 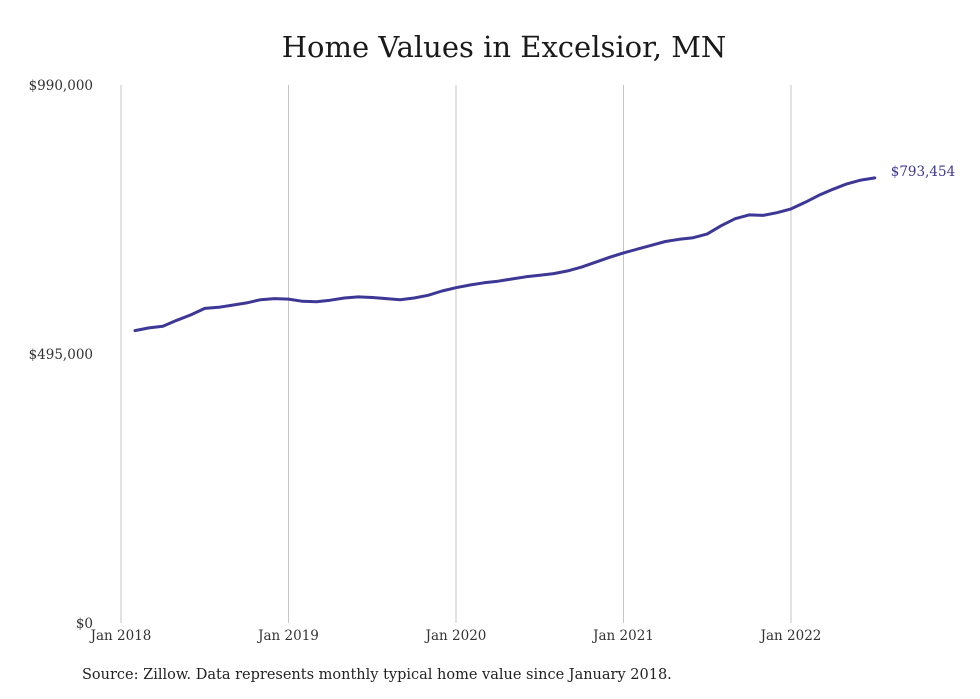 I want to click on x-tick-label: Jan 2022, so click(x=790, y=636).